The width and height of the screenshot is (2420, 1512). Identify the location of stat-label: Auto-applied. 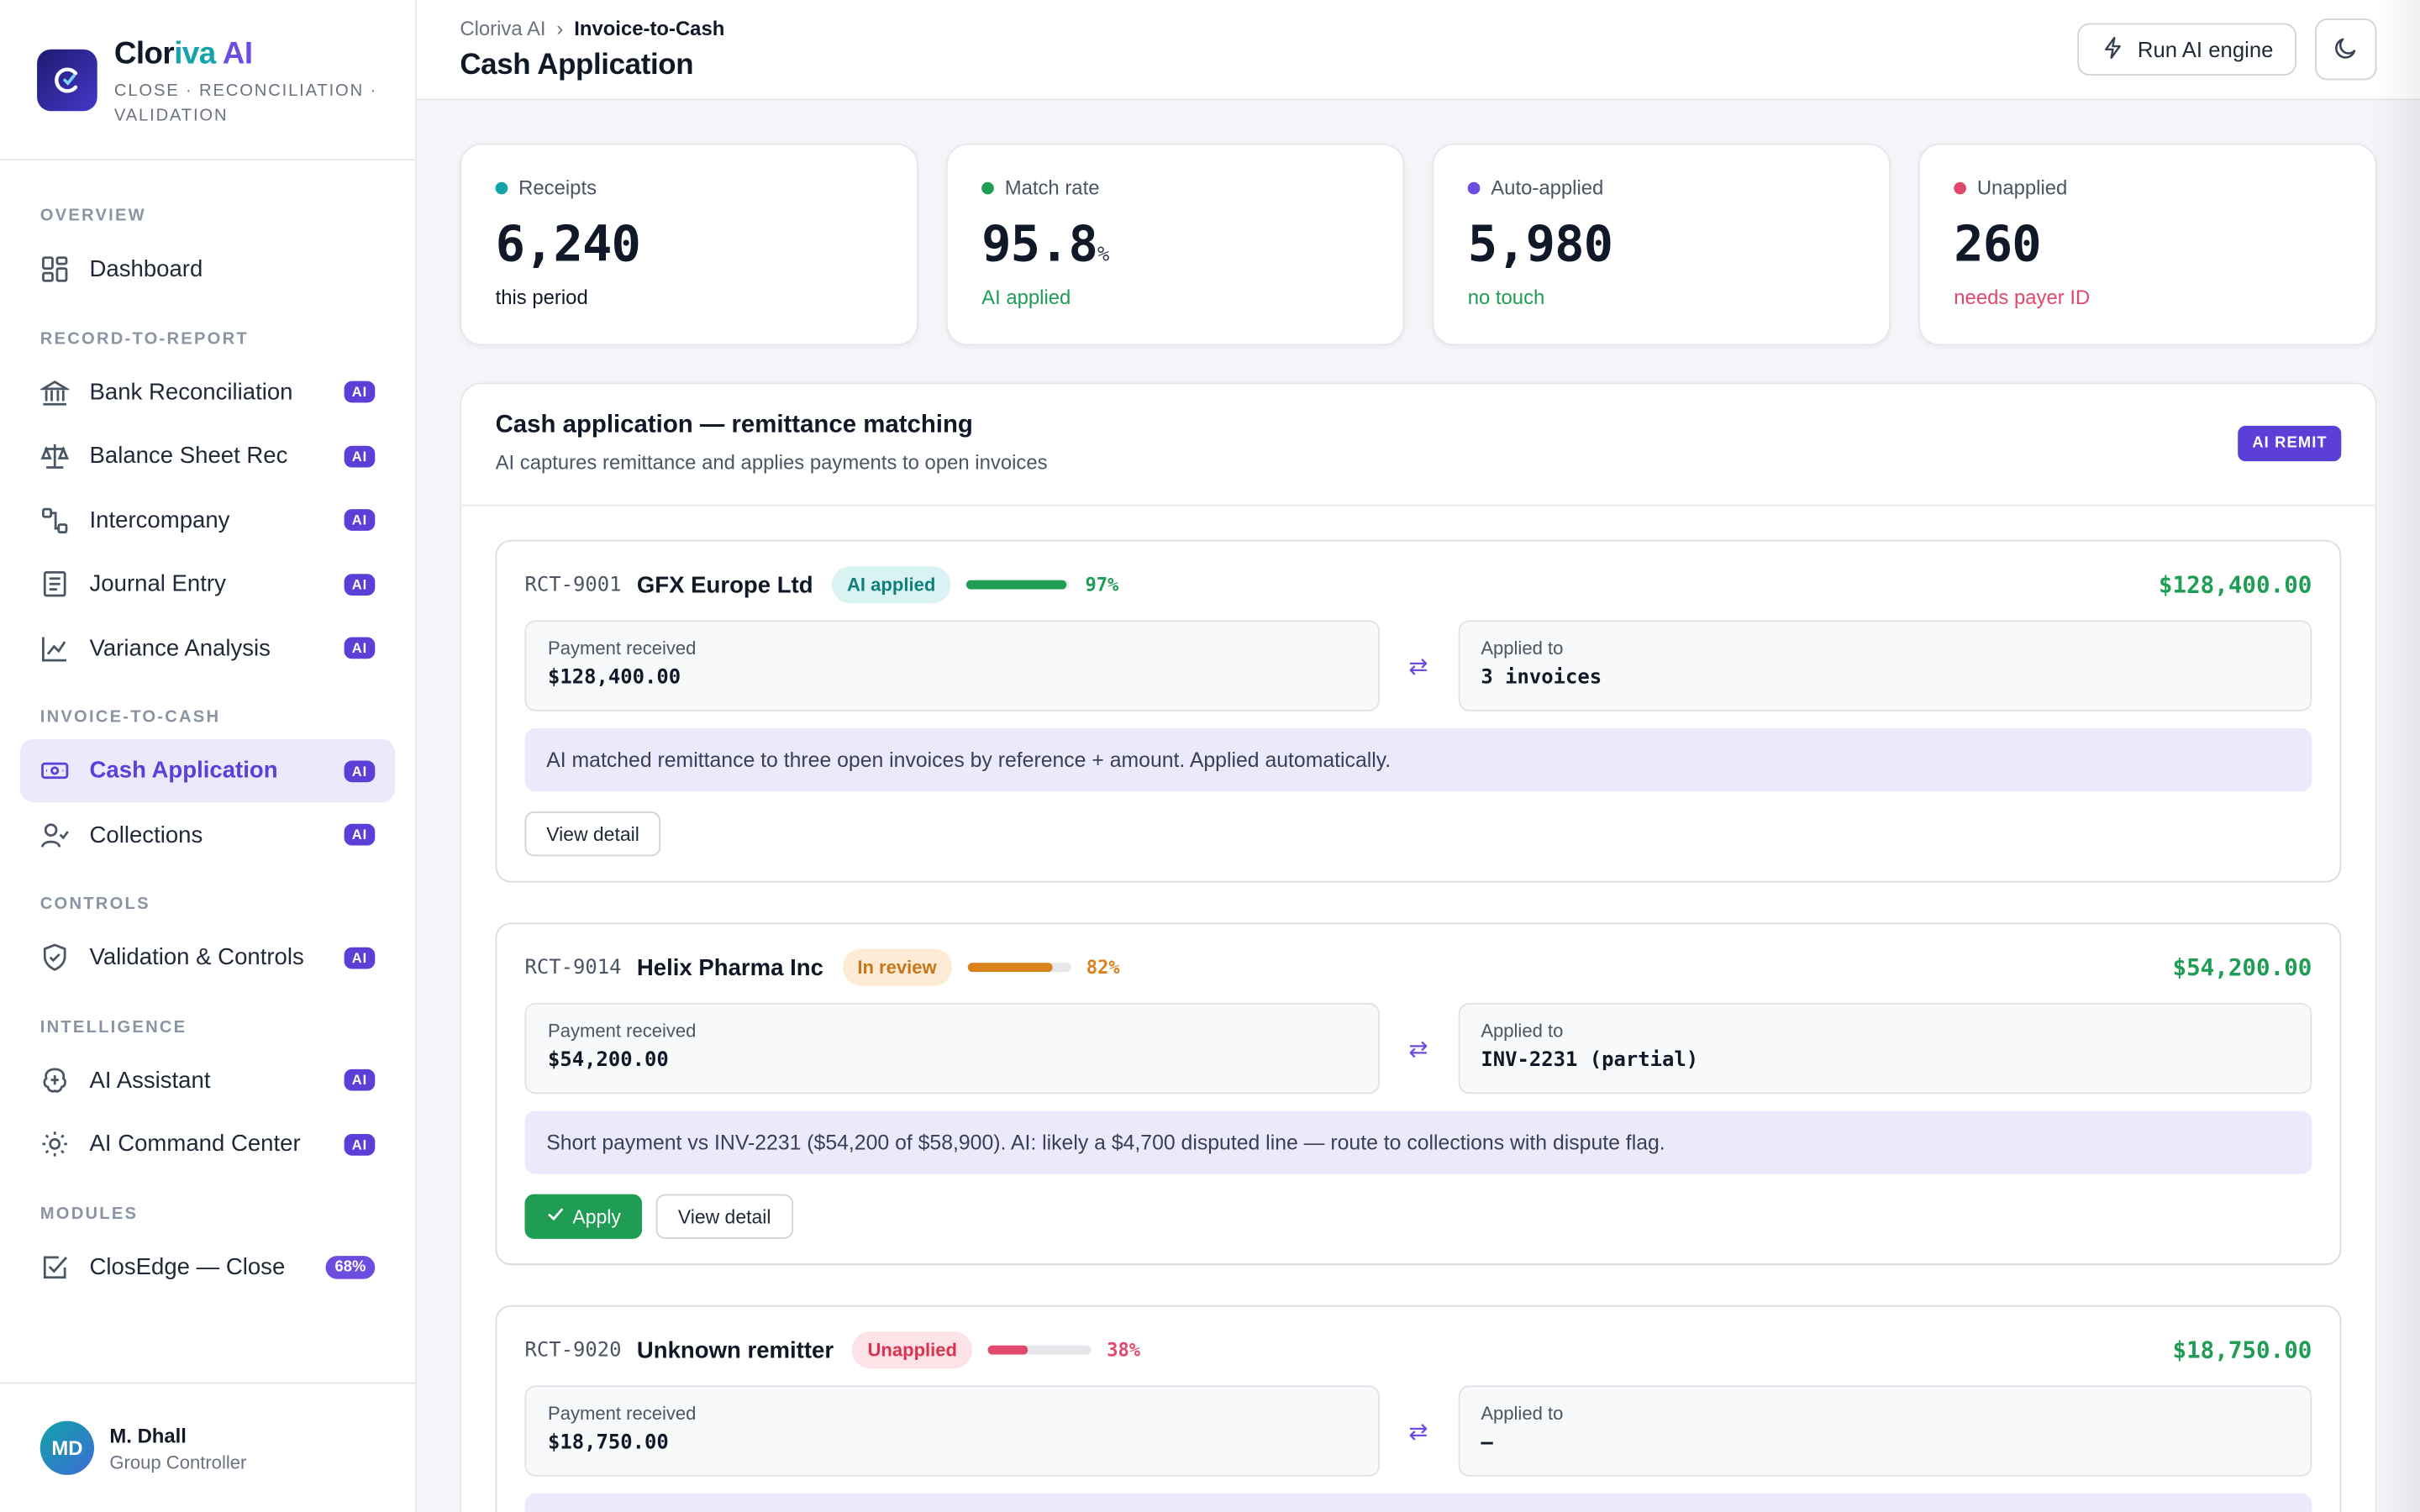
(1661, 187).